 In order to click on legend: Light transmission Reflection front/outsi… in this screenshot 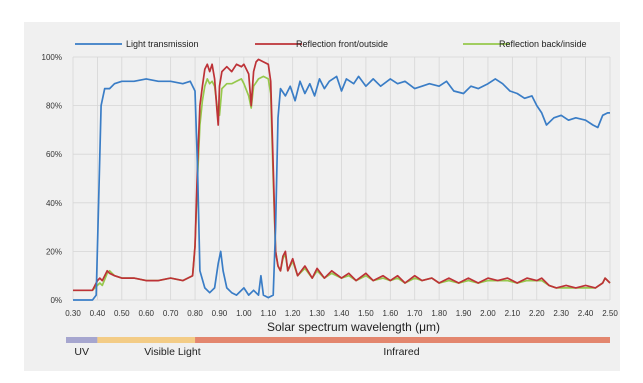, I will do `click(331, 44)`.